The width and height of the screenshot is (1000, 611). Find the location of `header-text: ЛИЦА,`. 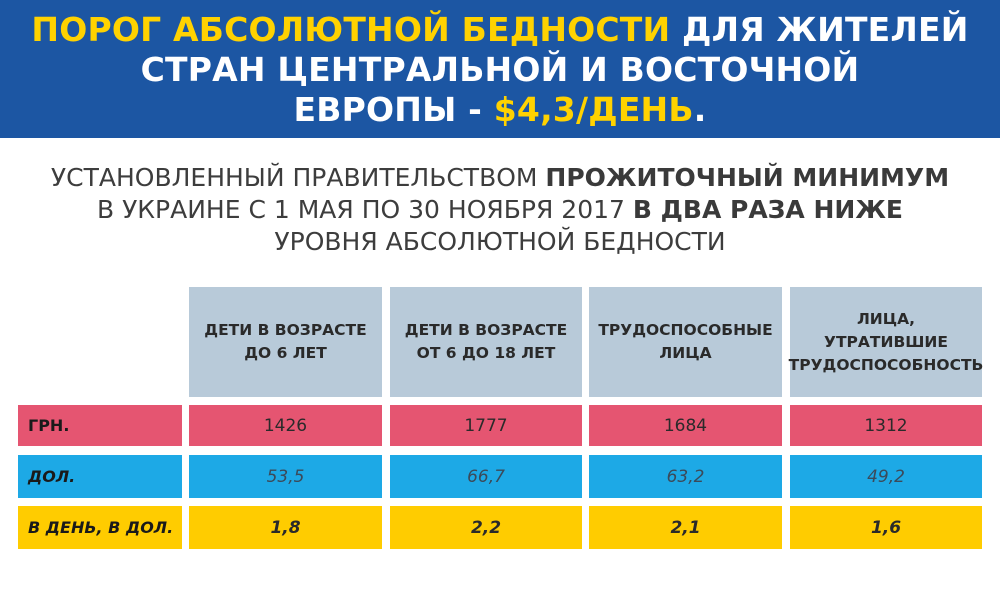

header-text: ЛИЦА, is located at coordinates (886, 318).